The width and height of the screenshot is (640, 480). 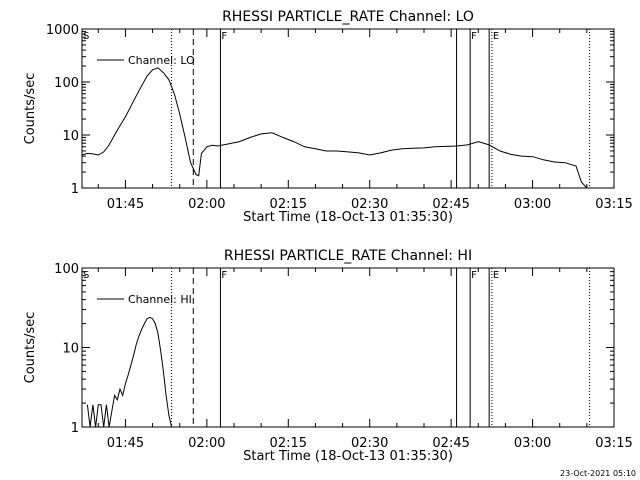 I want to click on series-line, so click(x=129, y=372).